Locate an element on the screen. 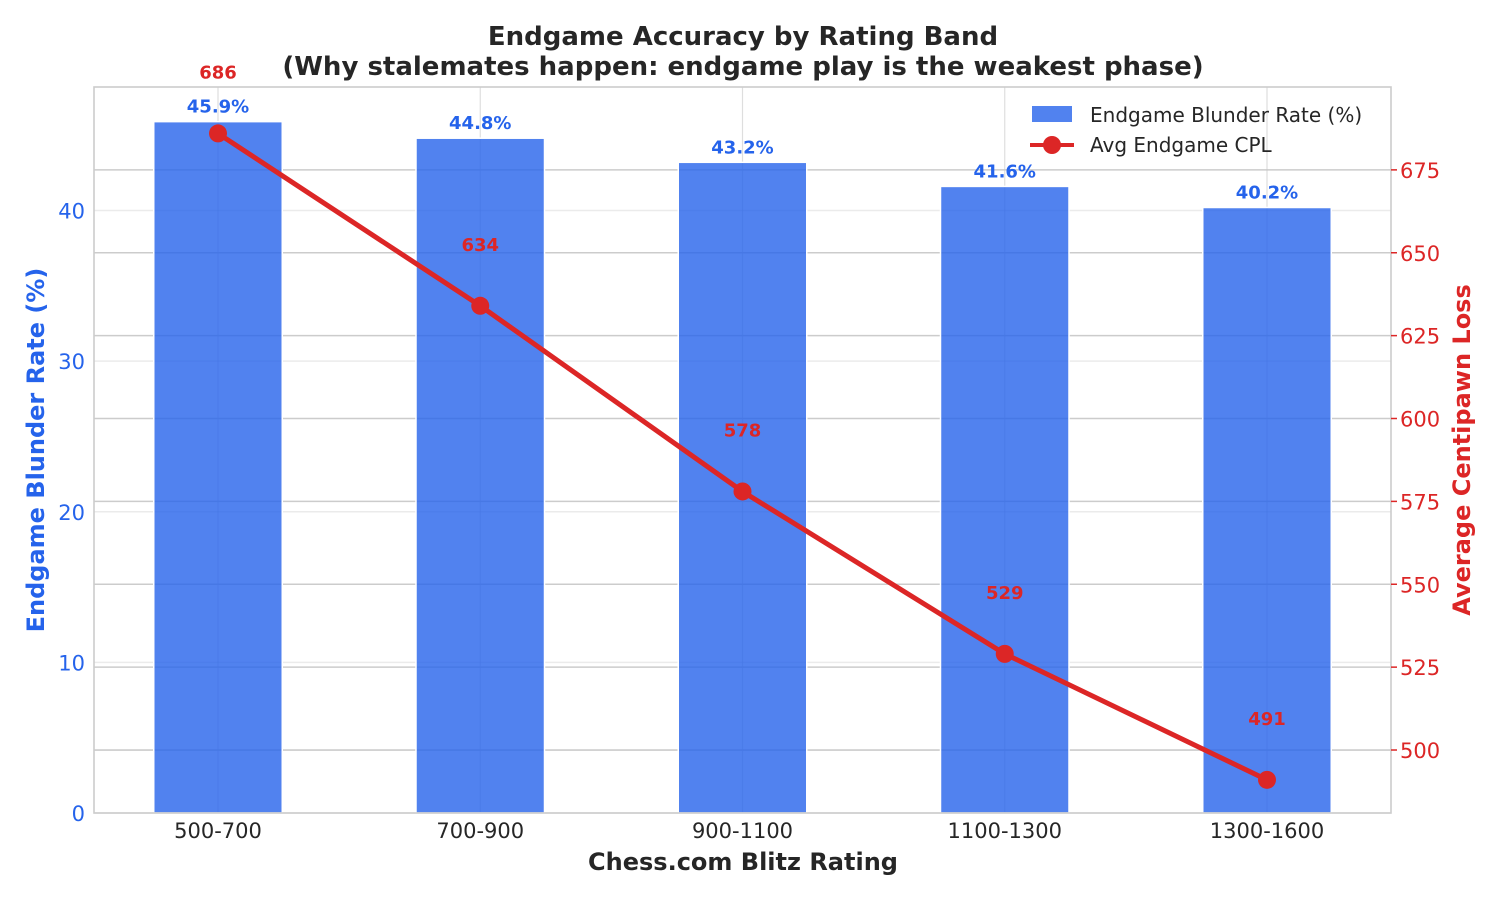 This screenshot has width=1500, height=900. left-y-tick-labels: 0 10 20 30 40 is located at coordinates (71, 513).